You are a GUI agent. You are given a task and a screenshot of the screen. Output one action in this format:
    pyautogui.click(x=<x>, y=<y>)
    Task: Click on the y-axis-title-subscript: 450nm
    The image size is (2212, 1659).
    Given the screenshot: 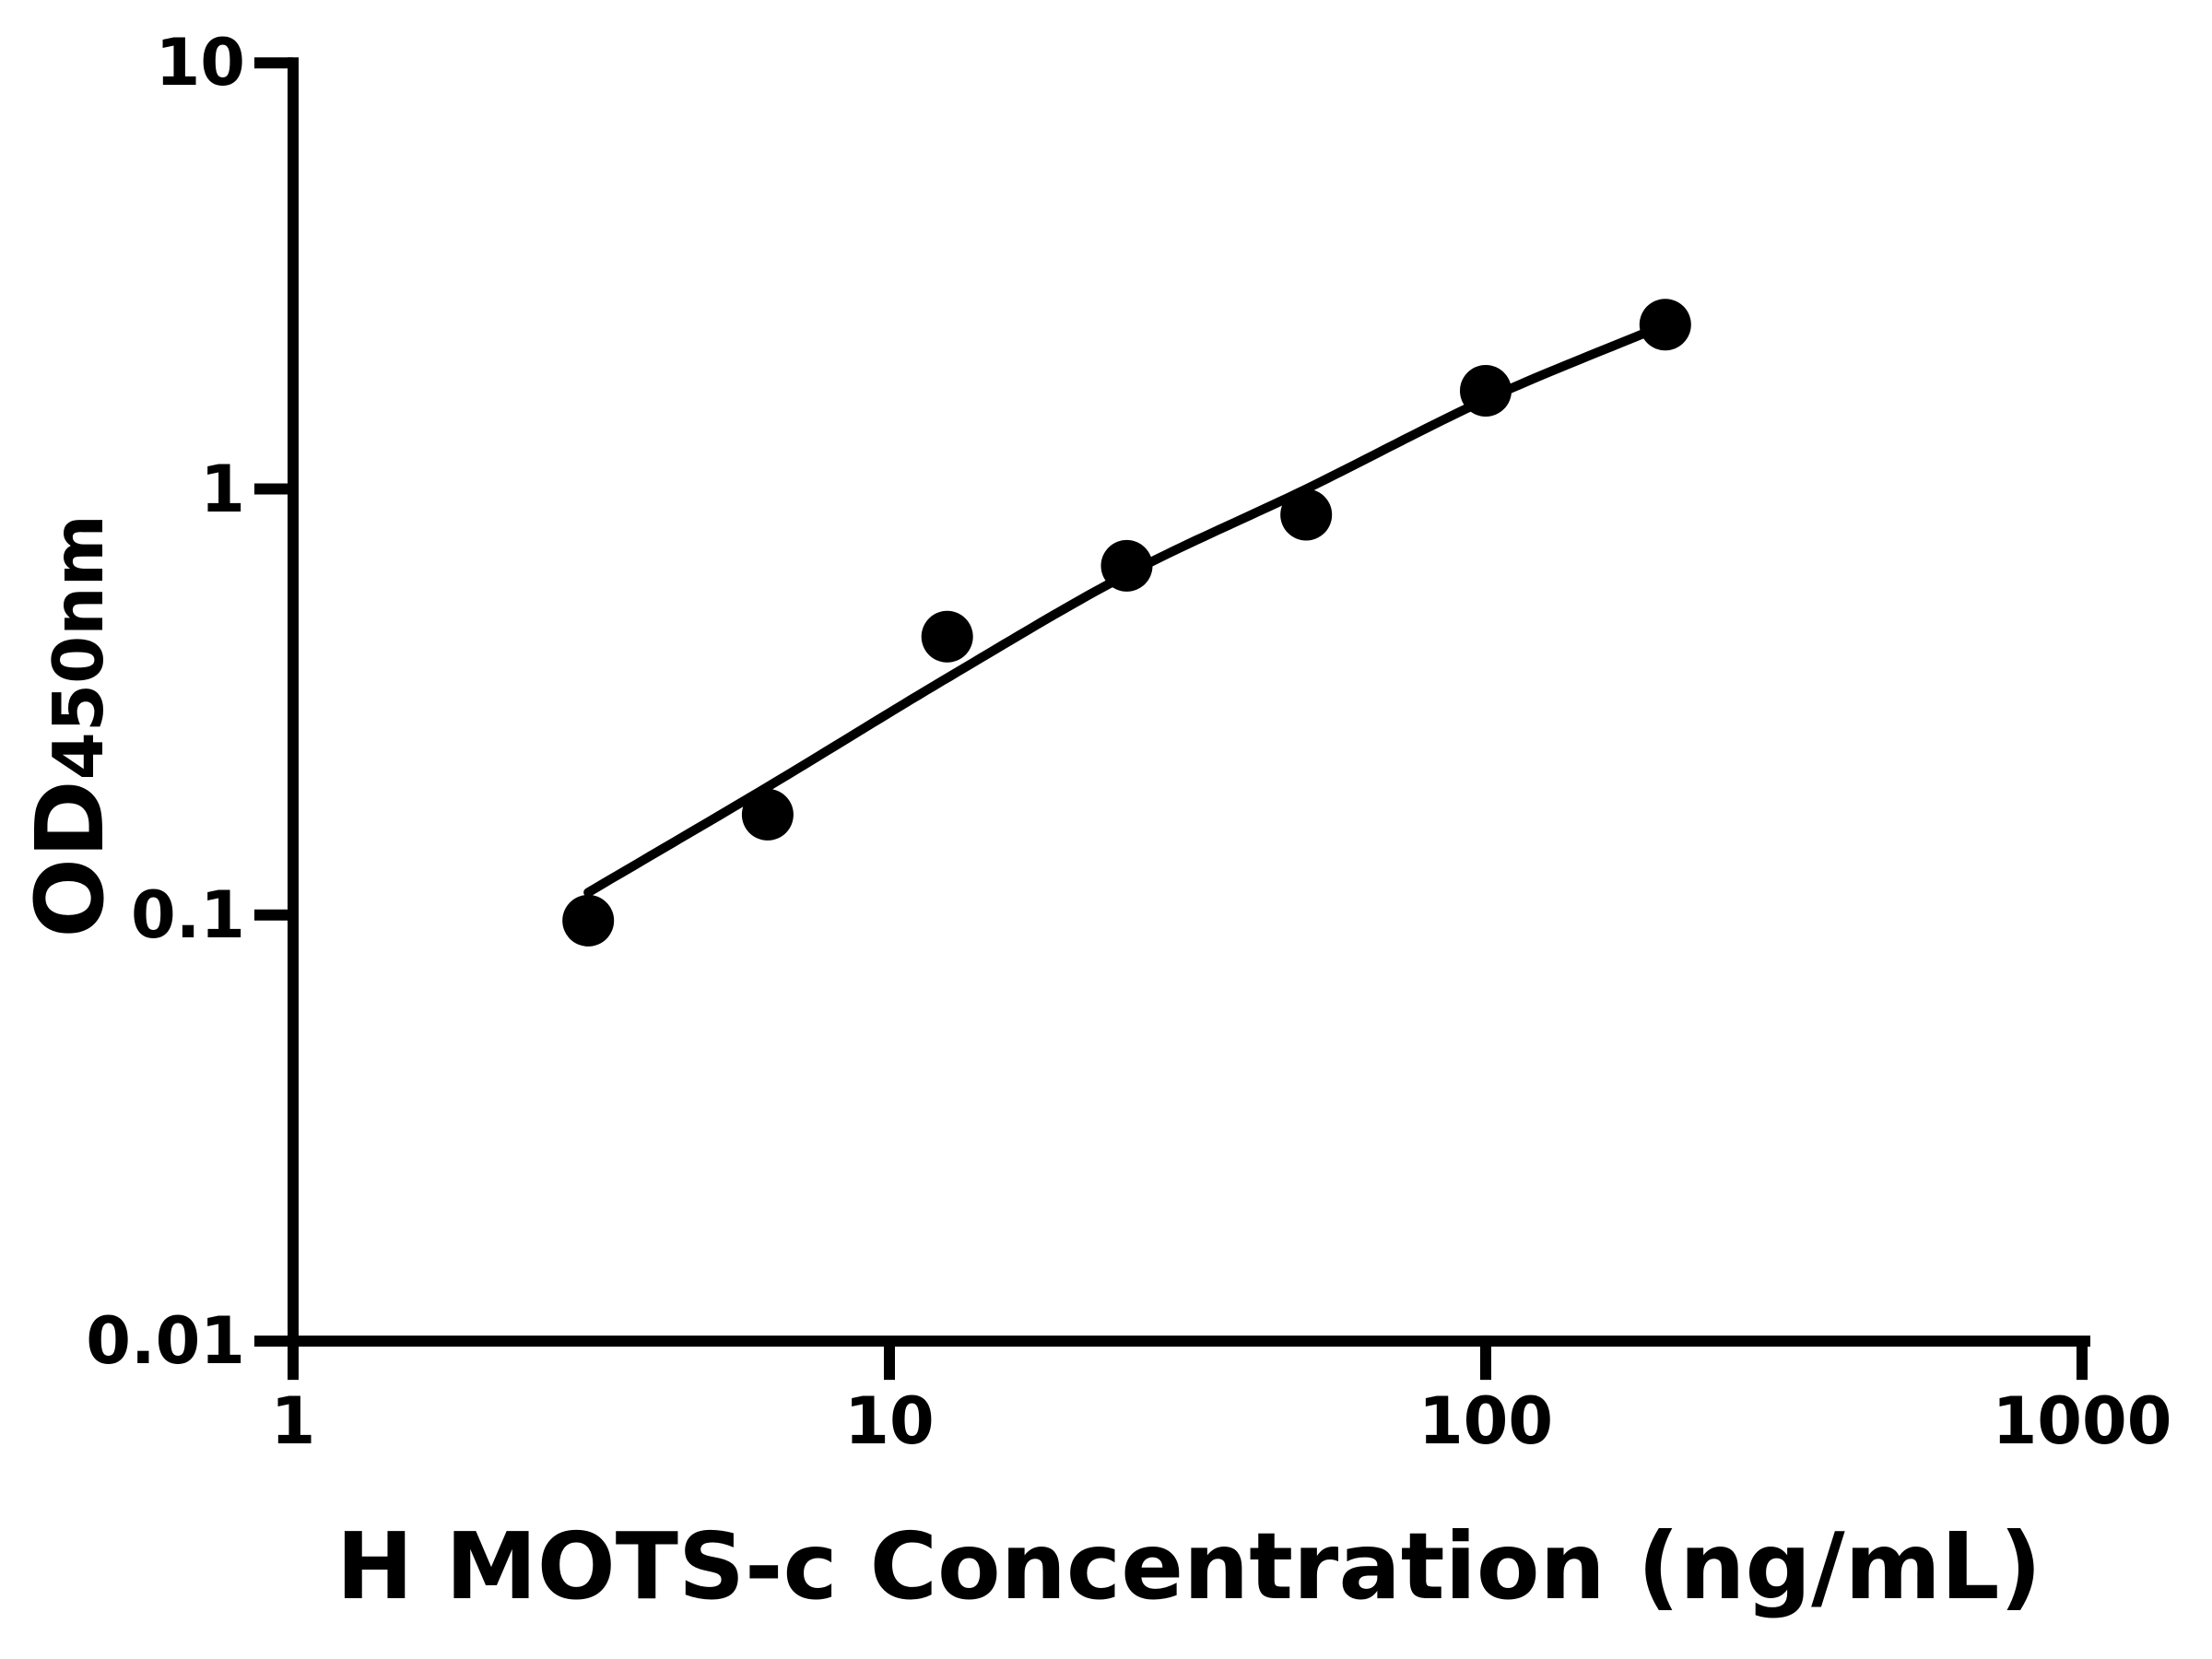 What is the action you would take?
    pyautogui.click(x=78, y=647)
    